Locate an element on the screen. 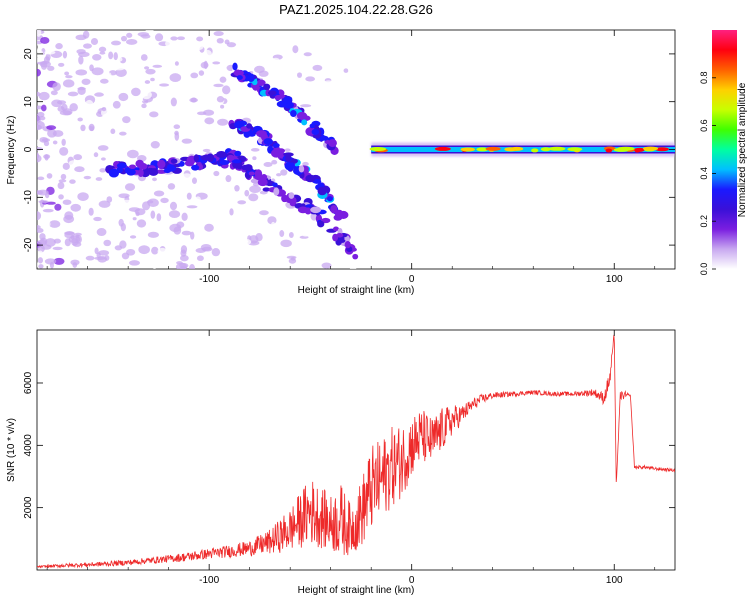 This screenshot has width=750, height=600. y-tick-label: 0 is located at coordinates (28, 149).